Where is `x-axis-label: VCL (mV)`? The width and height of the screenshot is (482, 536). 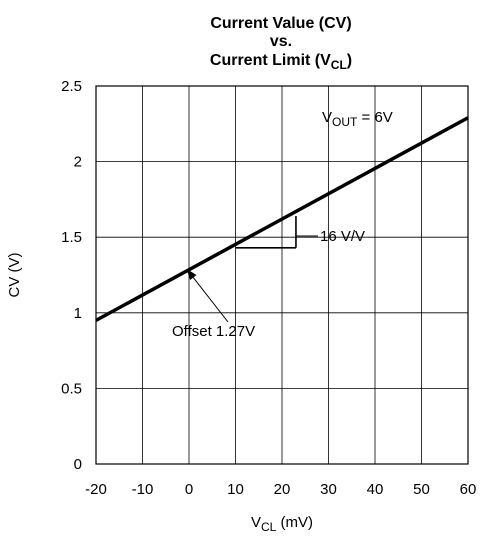
x-axis-label: VCL (mV) is located at coordinates (282, 524).